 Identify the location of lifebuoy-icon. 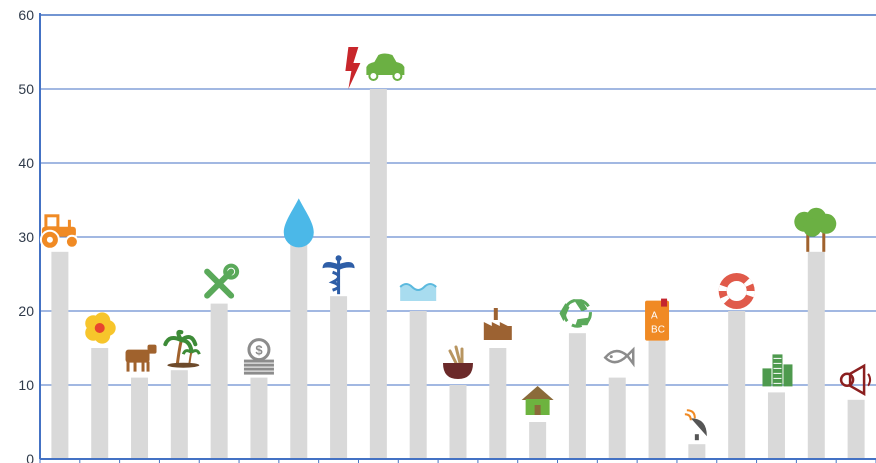
(736, 291).